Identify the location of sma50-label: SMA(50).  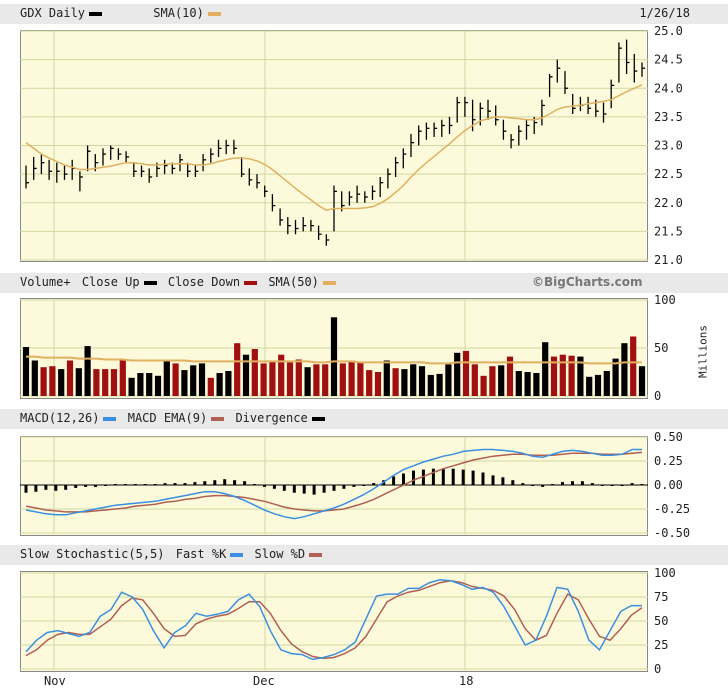
(293, 282).